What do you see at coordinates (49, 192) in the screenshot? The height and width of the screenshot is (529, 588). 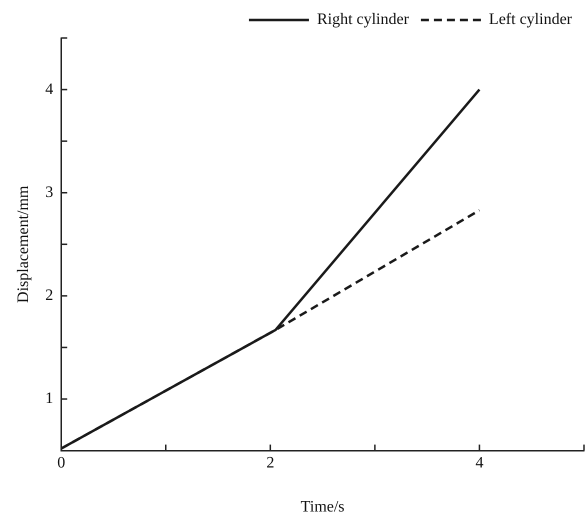 I see `y-tick-label: 3` at bounding box center [49, 192].